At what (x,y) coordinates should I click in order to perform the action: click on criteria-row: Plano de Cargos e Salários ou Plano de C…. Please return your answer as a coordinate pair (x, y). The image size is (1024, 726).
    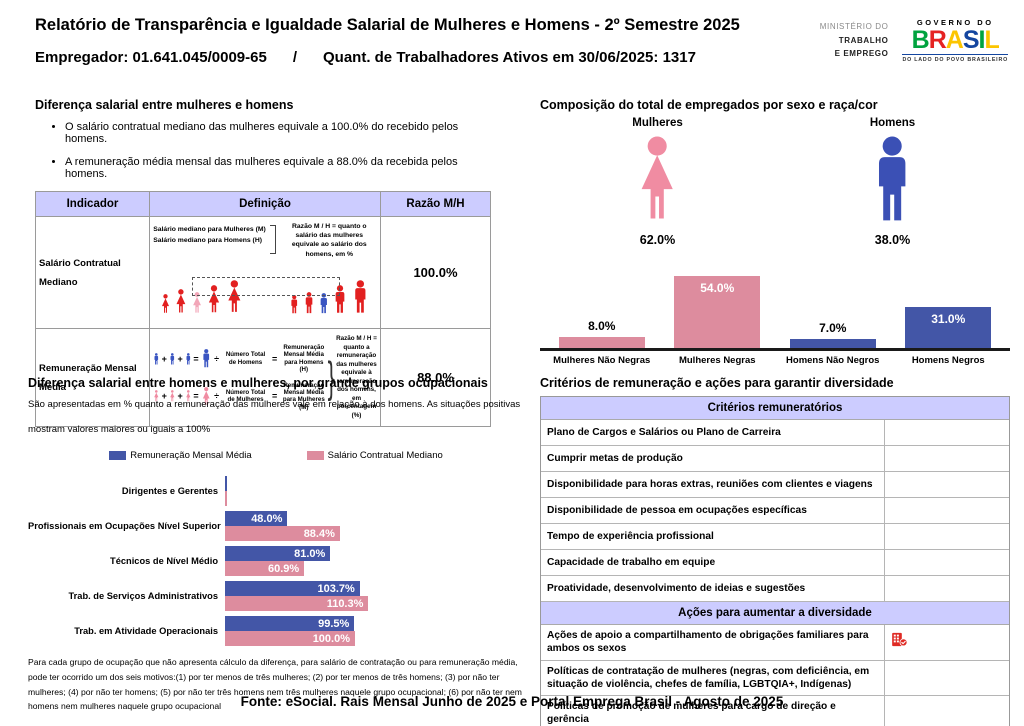
    Looking at the image, I should click on (775, 433).